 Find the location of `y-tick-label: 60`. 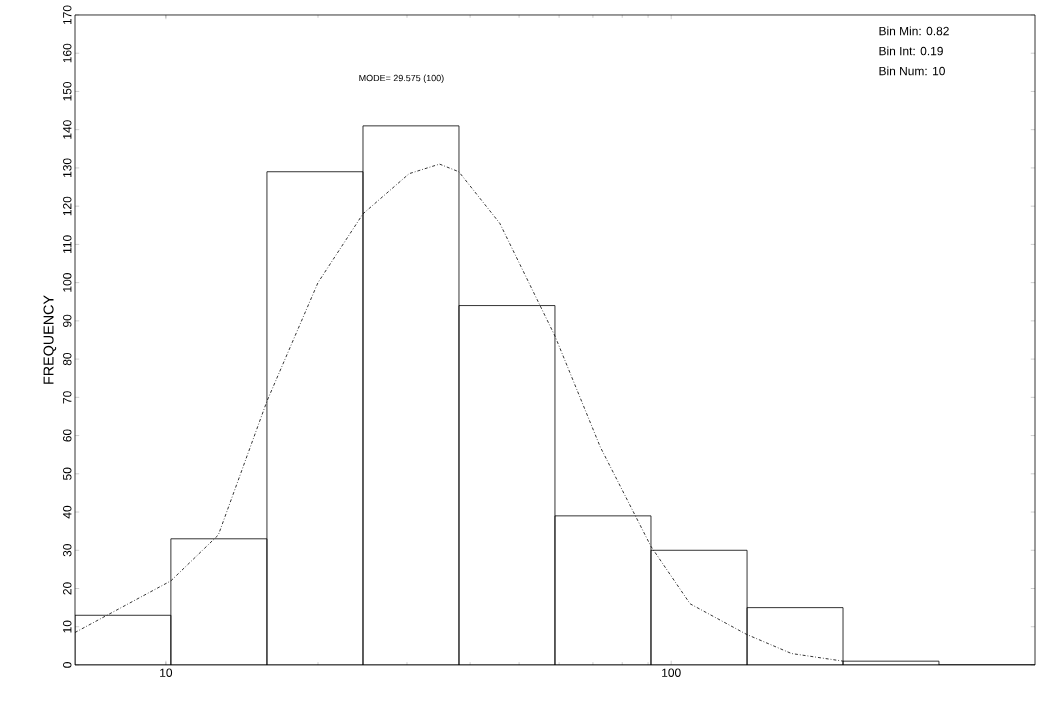

y-tick-label: 60 is located at coordinates (67, 435).